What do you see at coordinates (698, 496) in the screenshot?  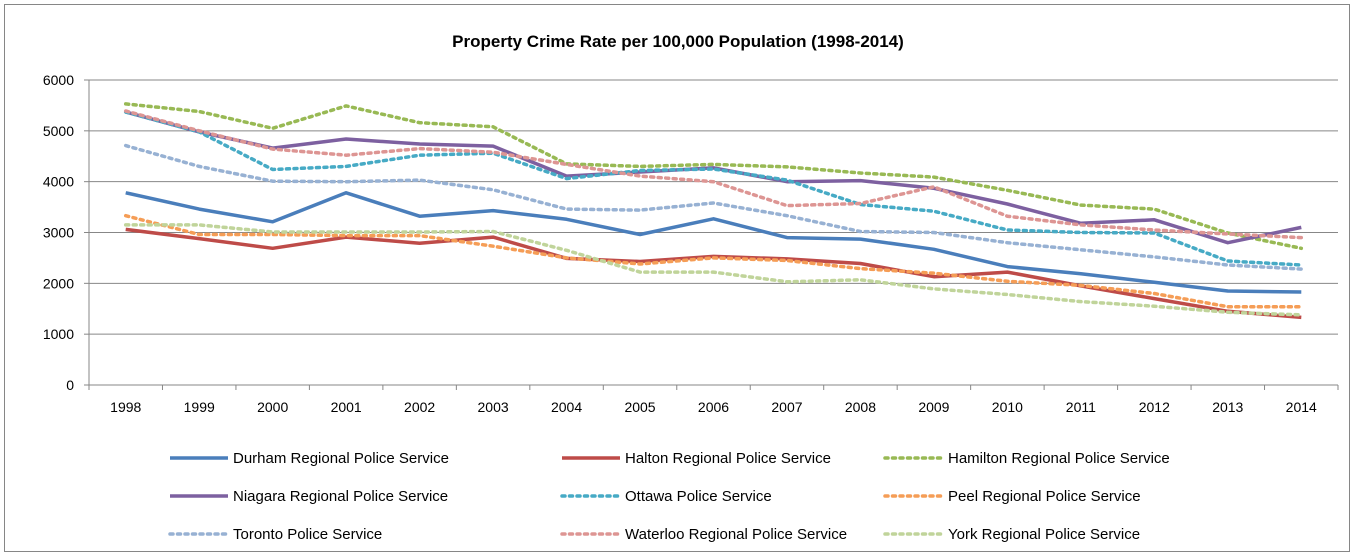 I see `legend-label: Ottawa Police Service` at bounding box center [698, 496].